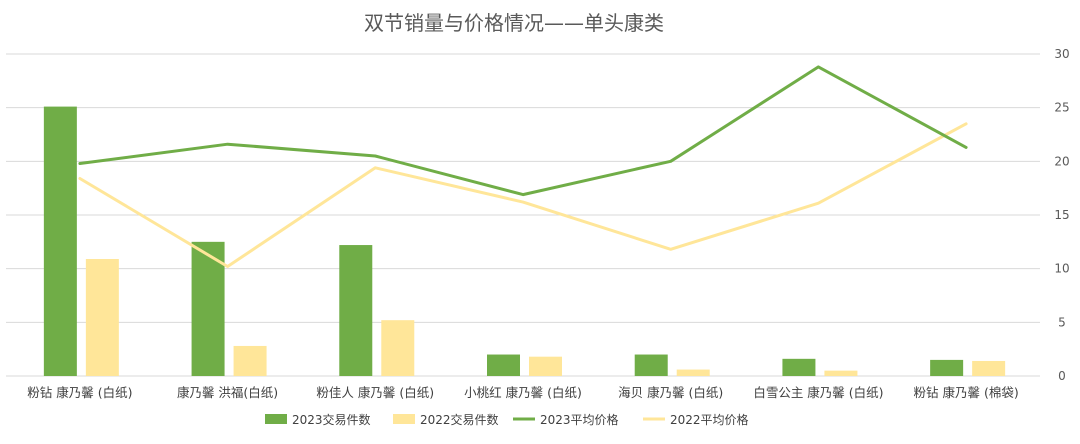 This screenshot has width=1080, height=444. Describe the element at coordinates (79, 392) in the screenshot. I see `x-tick-label: 粉钻 康乃馨 (白纸)` at that location.